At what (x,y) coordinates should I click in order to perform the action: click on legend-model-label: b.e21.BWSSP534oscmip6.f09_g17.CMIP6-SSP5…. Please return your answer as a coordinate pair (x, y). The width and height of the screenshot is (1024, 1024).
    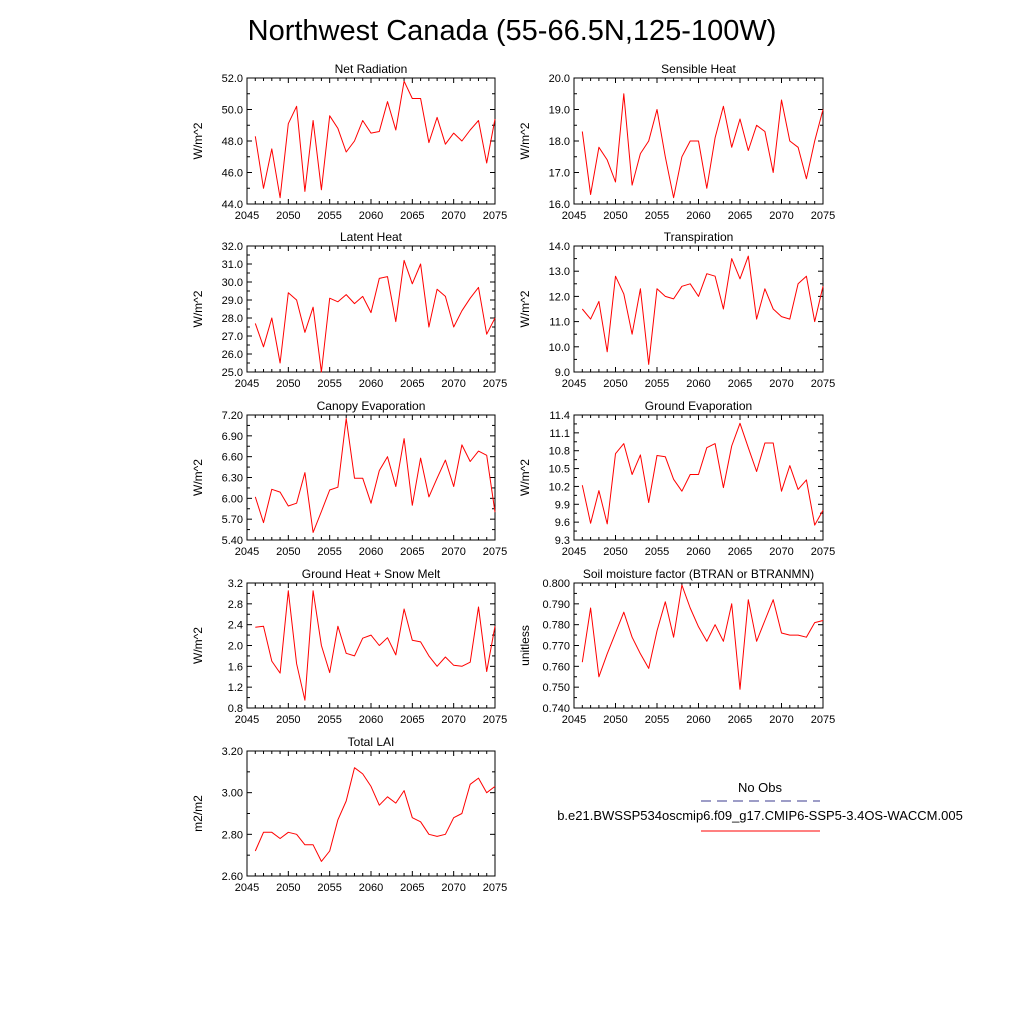
    Looking at the image, I should click on (760, 815).